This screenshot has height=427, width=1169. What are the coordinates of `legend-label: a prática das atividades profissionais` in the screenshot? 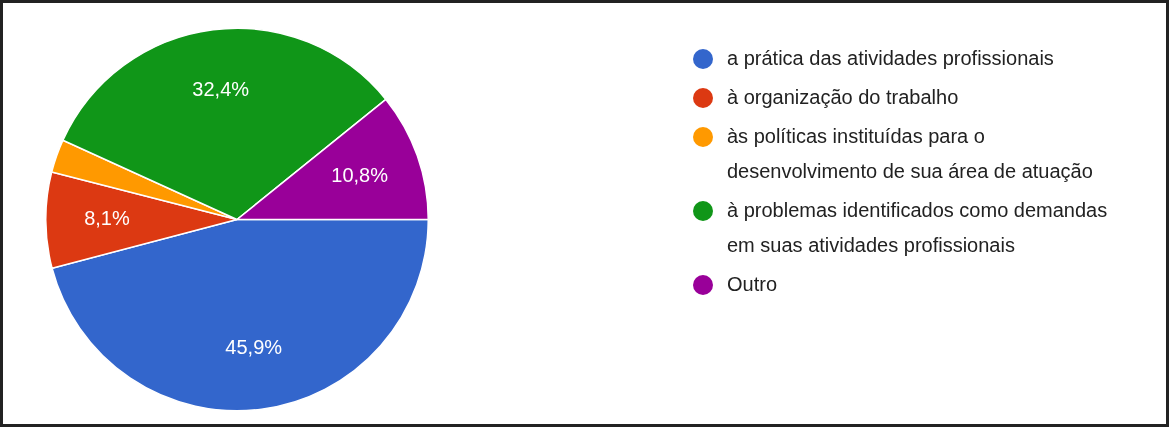 It's located at (890, 58).